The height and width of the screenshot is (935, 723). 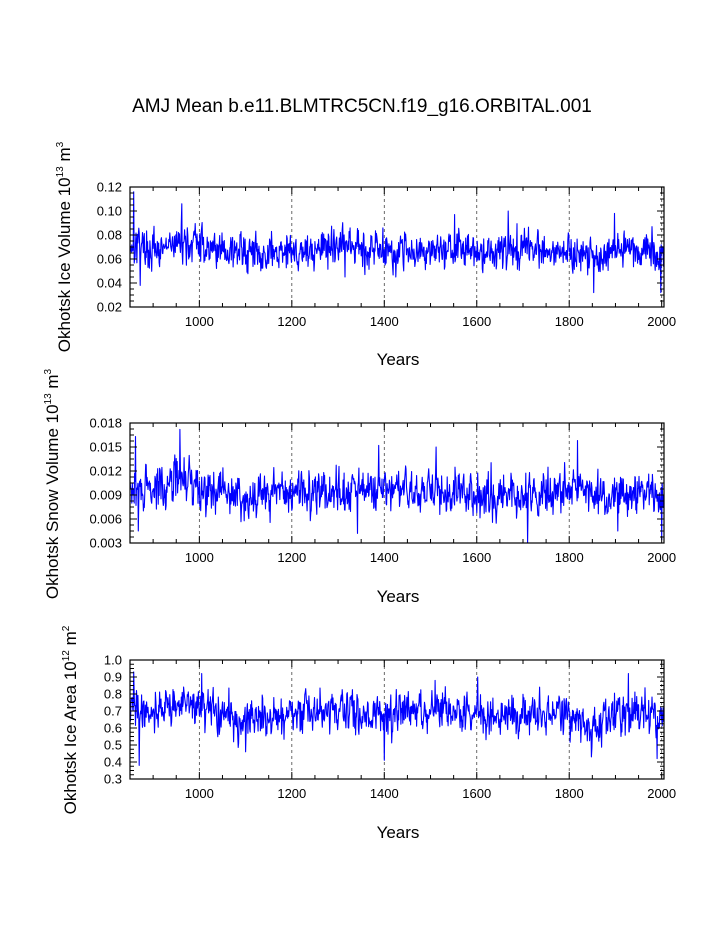 What do you see at coordinates (476, 793) in the screenshot?
I see `panel-ice-area-xtick-label: 1600` at bounding box center [476, 793].